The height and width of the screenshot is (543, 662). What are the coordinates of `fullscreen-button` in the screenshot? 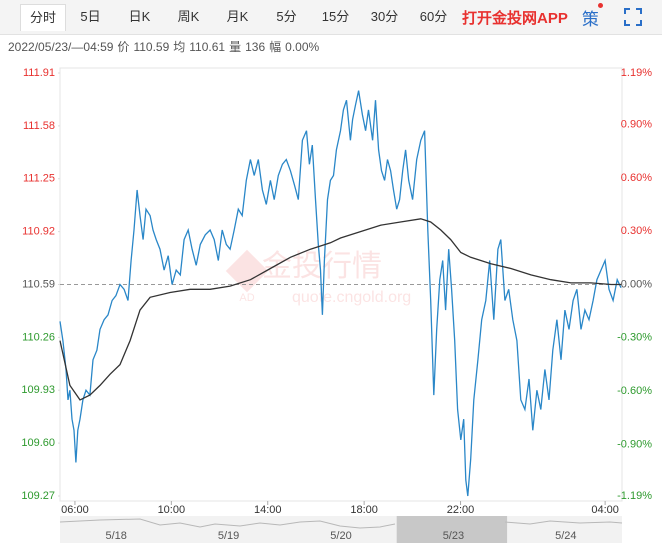 It's located at (633, 17).